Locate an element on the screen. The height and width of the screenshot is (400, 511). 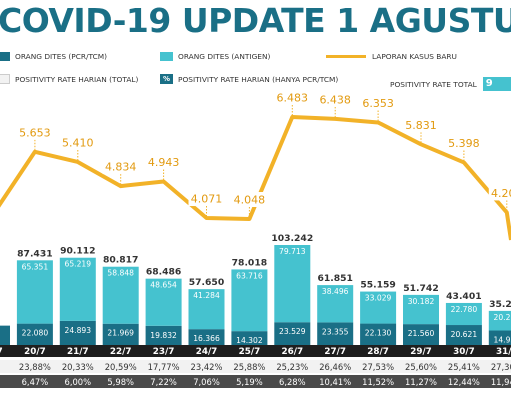
positivity-pcr-value: 5,98% is located at coordinates (120, 382).